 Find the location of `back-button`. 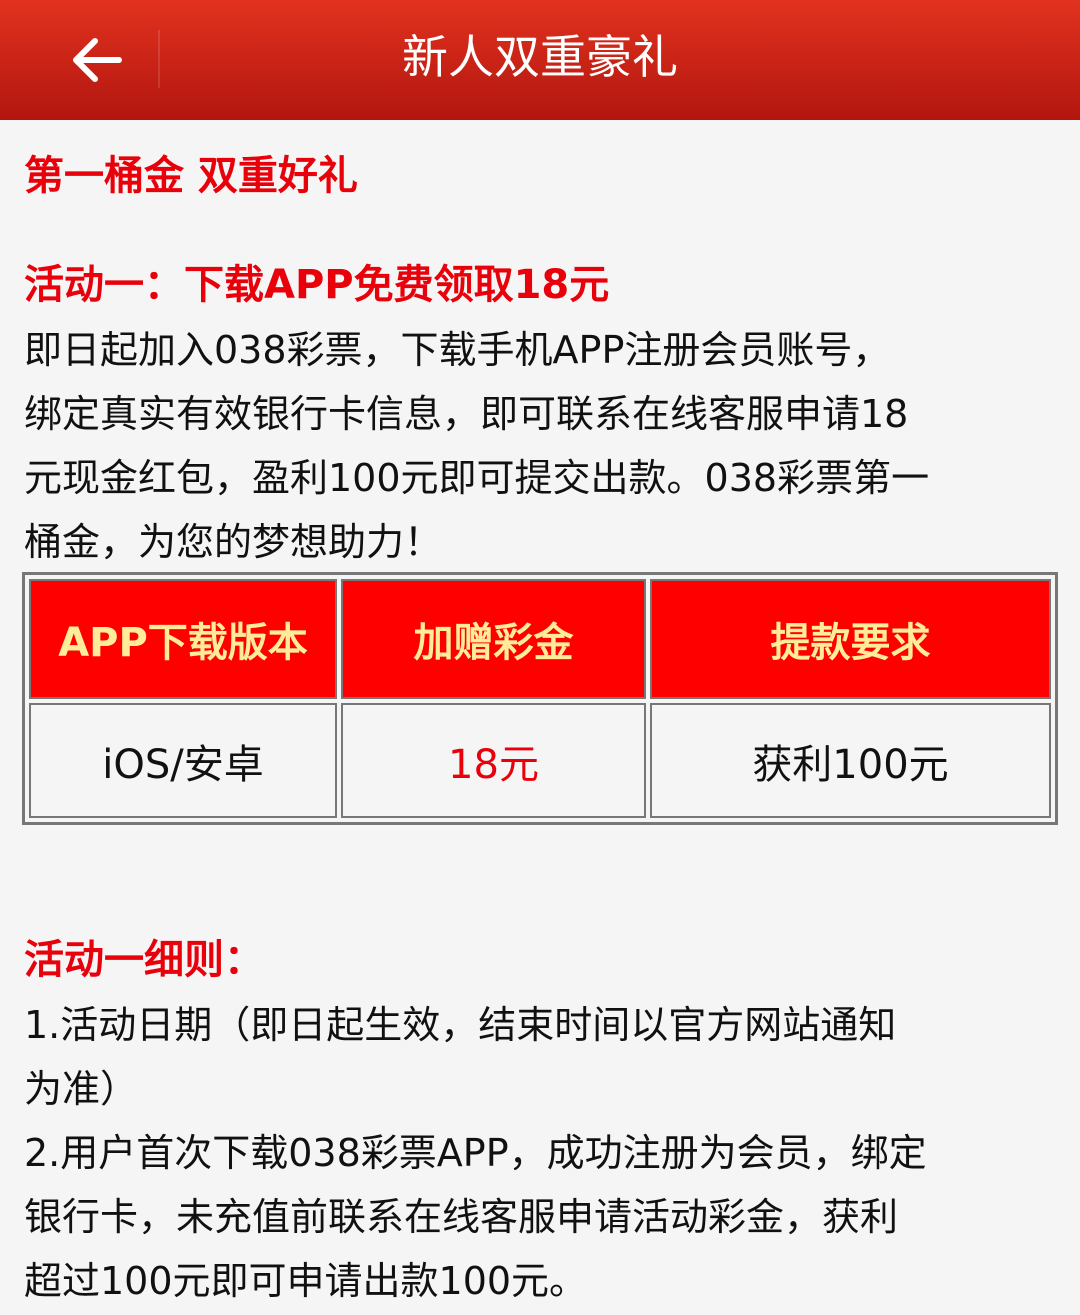

back-button is located at coordinates (97, 60).